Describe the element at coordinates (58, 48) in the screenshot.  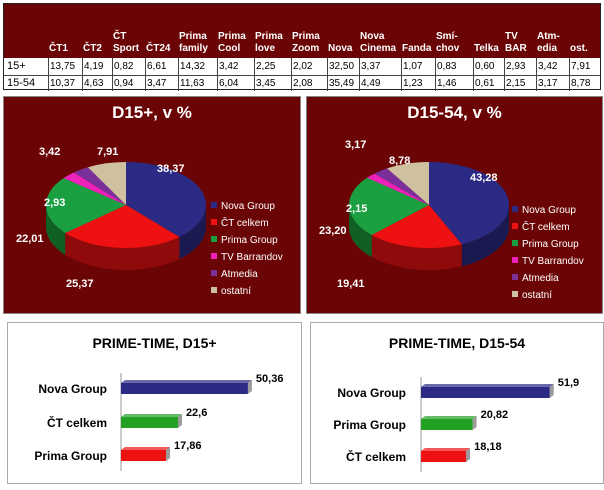
I see `column-header: ČT1` at that location.